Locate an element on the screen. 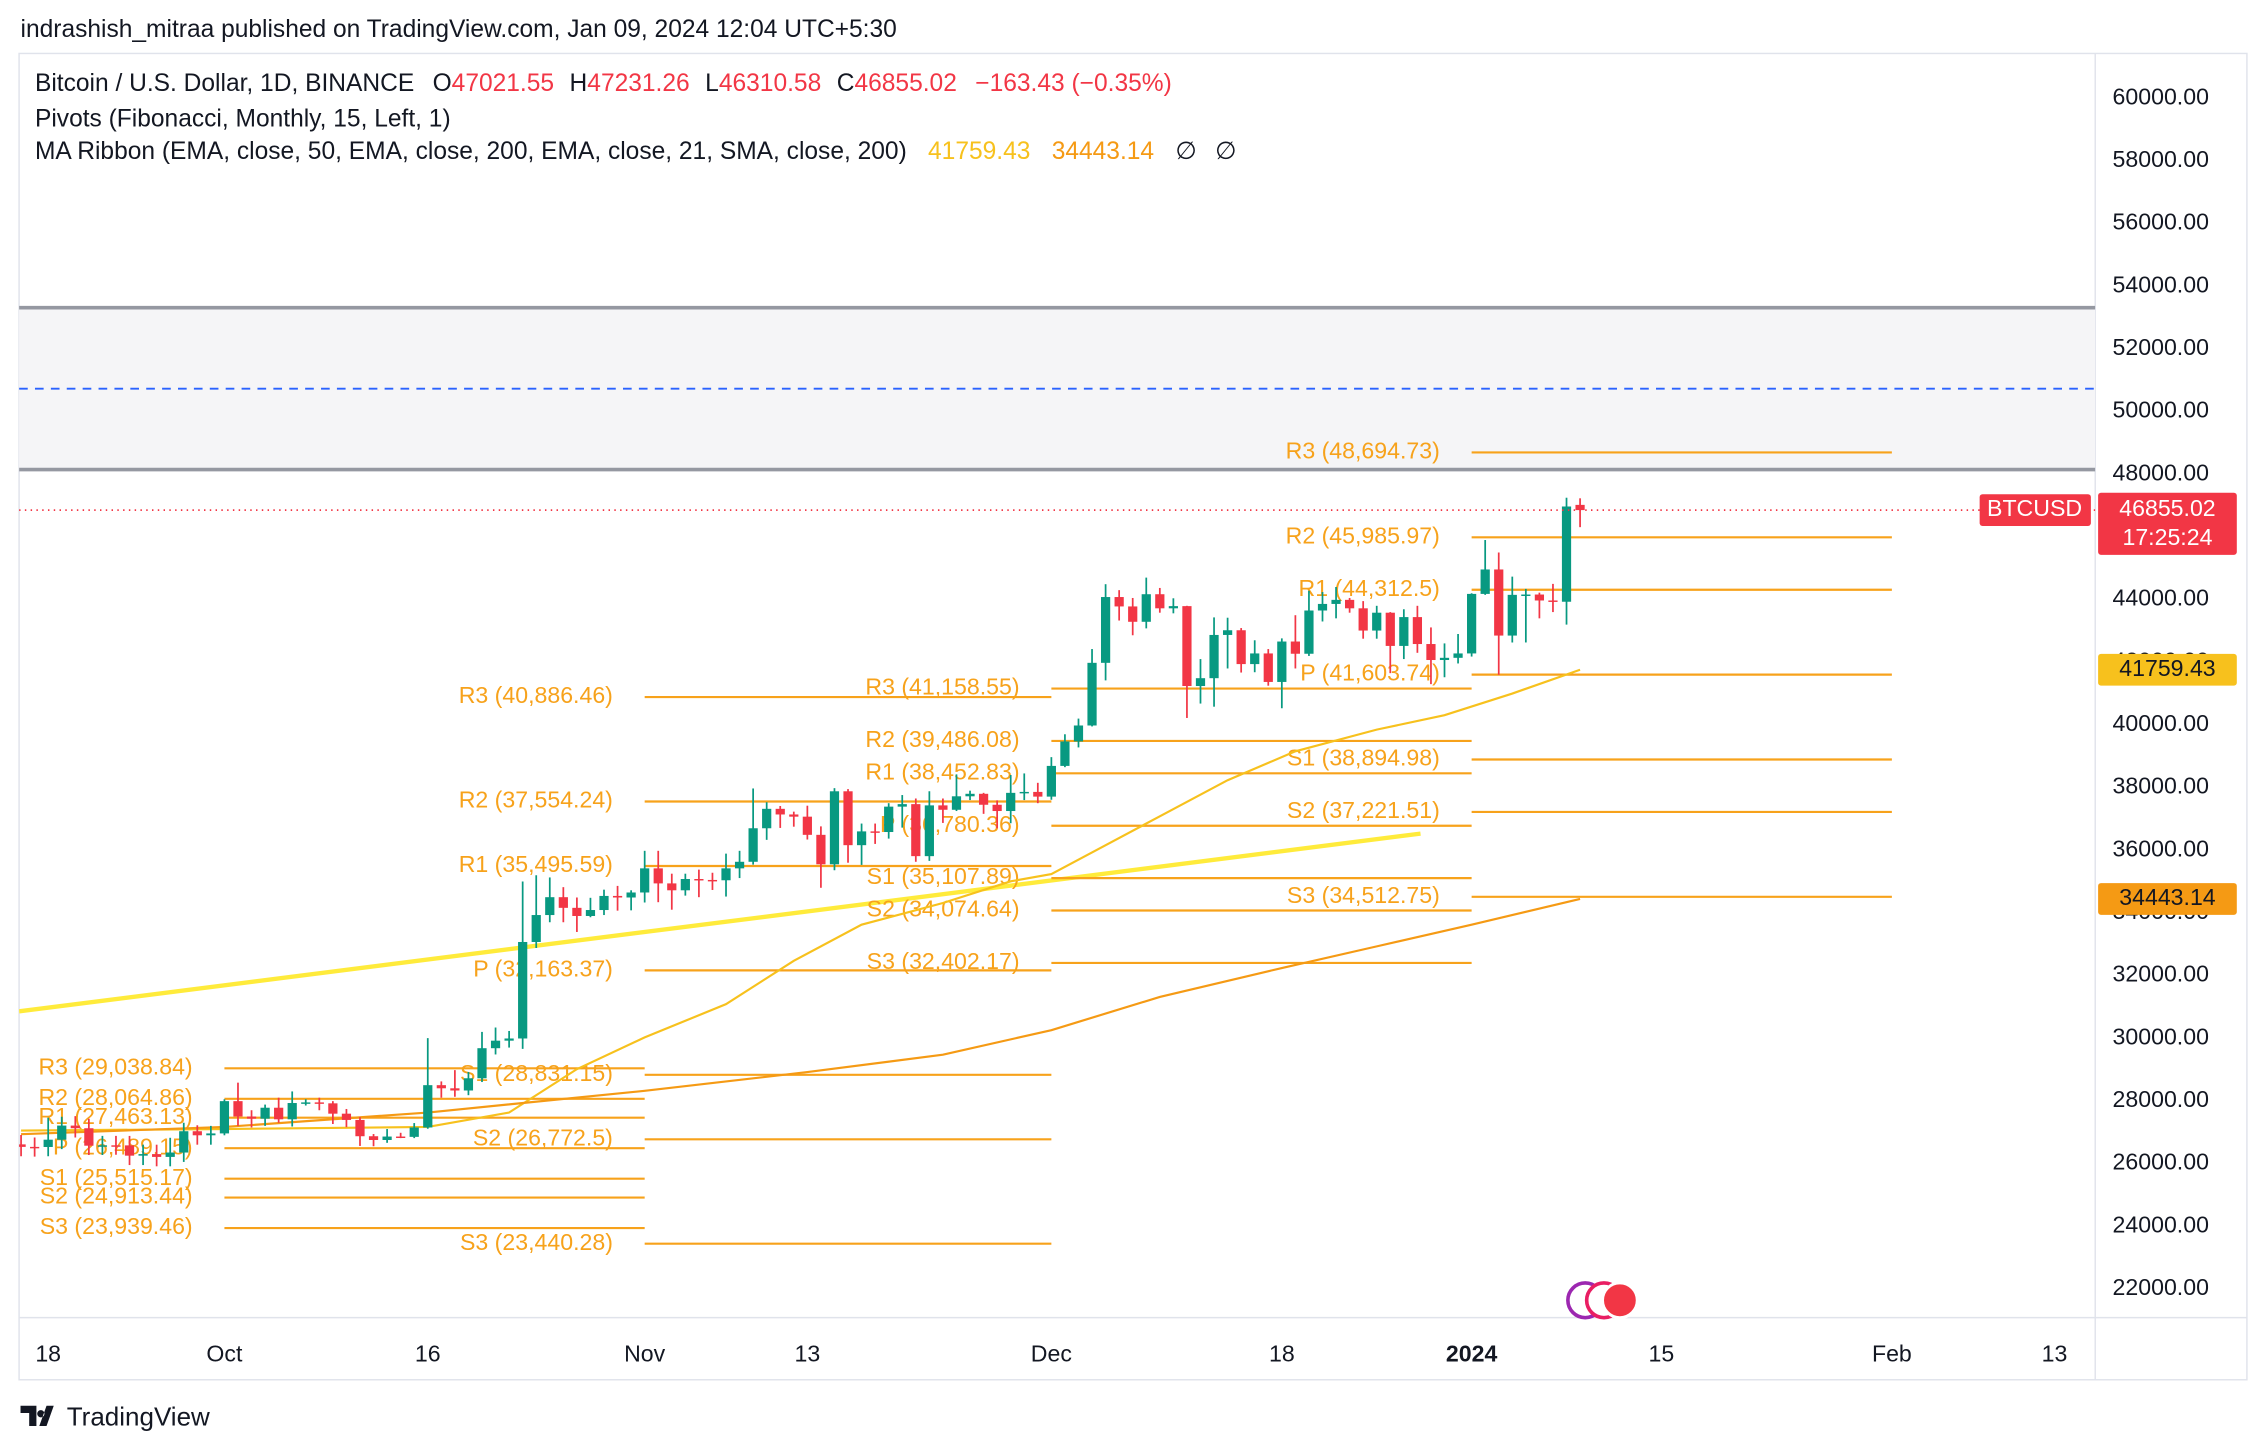 The image size is (2266, 1452). y-tick-label: 30000.00 is located at coordinates (2161, 1036).